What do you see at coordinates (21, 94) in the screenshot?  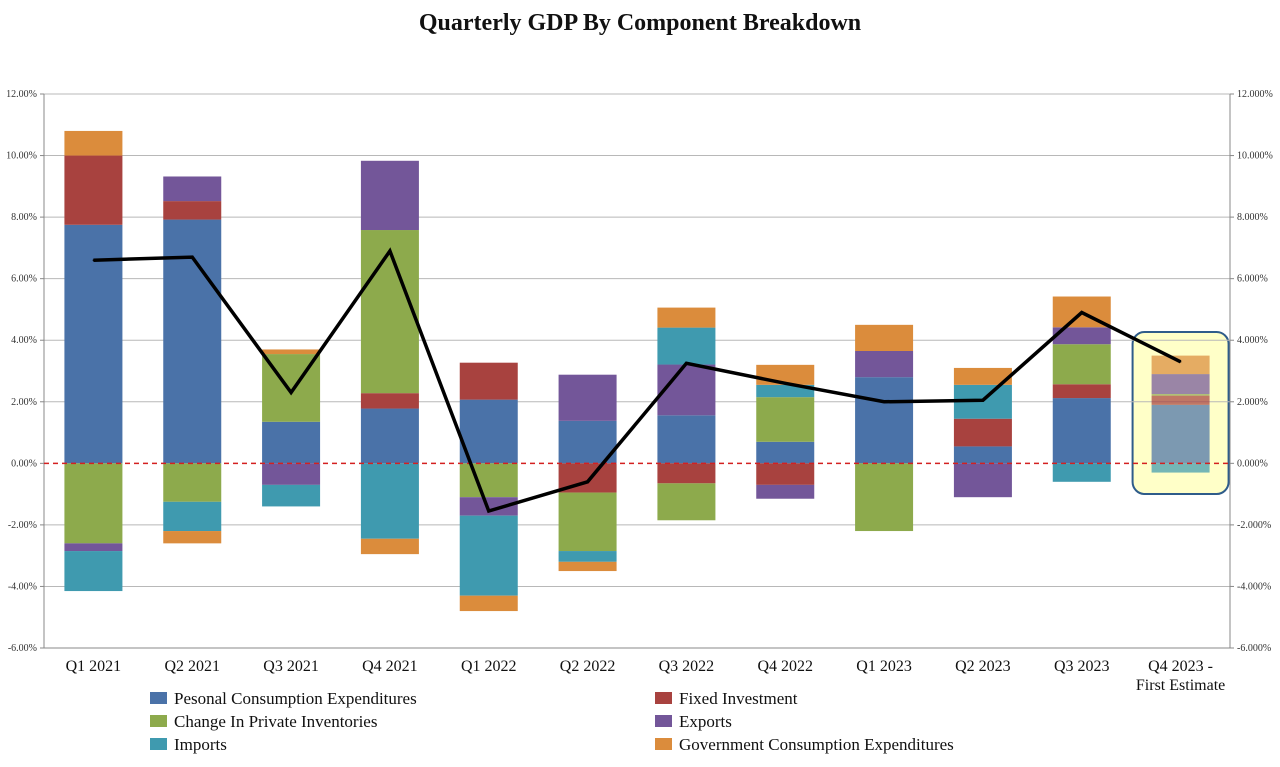 I see `y-tick-label-left: 12.00%` at bounding box center [21, 94].